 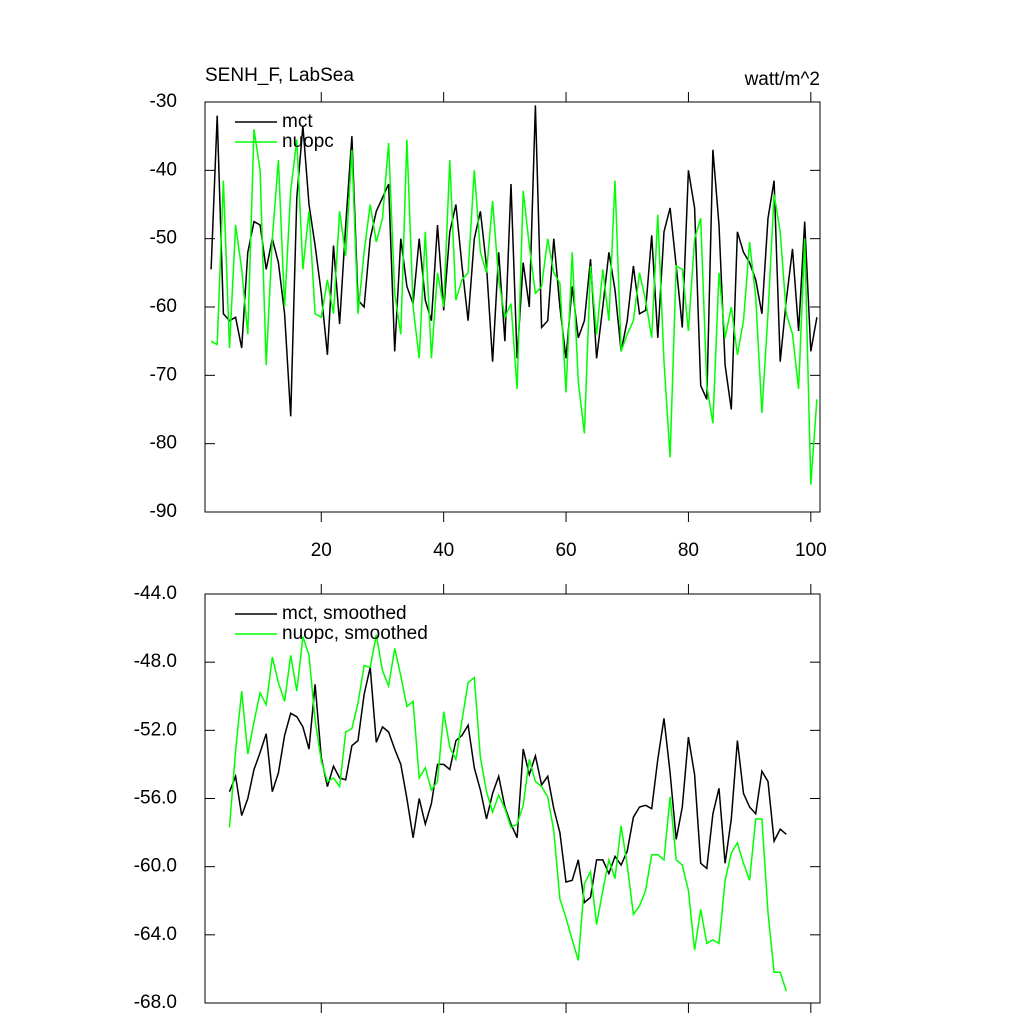 I want to click on units-label: watt/m^2, so click(x=782, y=79).